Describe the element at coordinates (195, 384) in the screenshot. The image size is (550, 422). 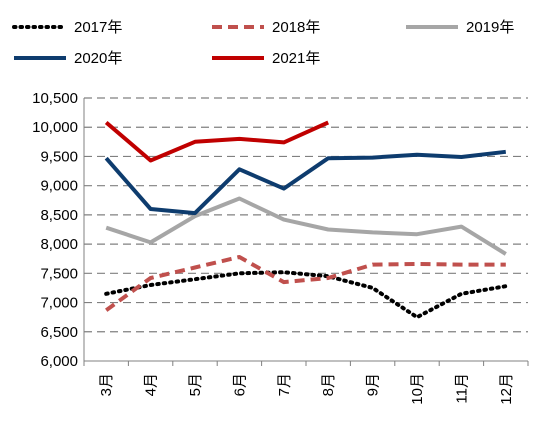
I see `x-tick-label: 5月` at that location.